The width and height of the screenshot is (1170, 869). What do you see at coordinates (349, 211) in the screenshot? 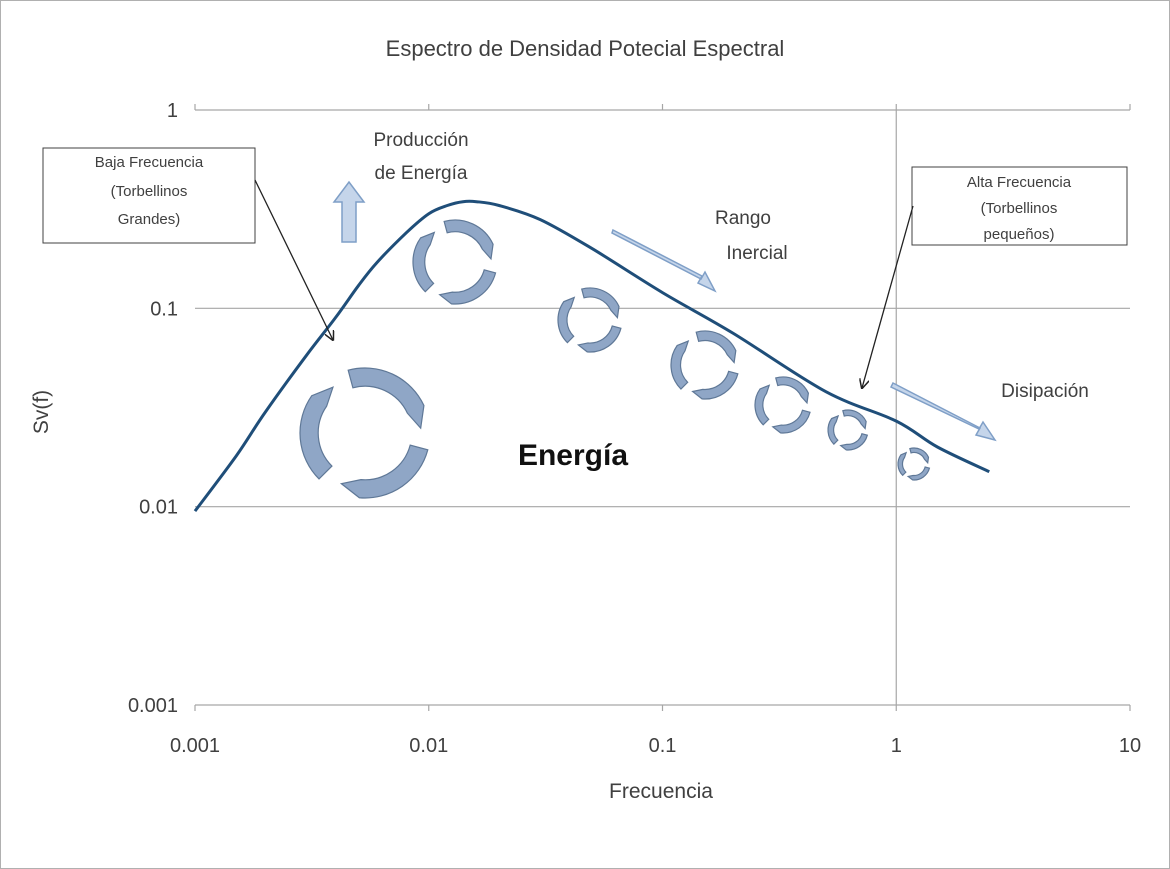
I see `energy-production-arrow` at bounding box center [349, 211].